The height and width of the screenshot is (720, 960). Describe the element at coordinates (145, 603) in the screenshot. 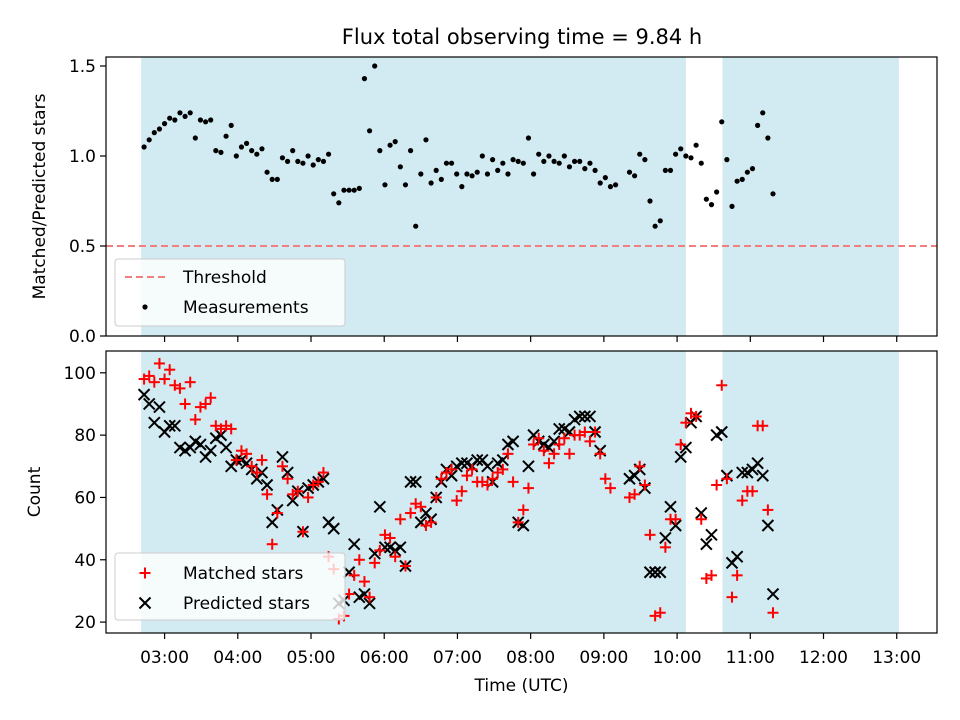

I see `legend-cross-marker` at that location.